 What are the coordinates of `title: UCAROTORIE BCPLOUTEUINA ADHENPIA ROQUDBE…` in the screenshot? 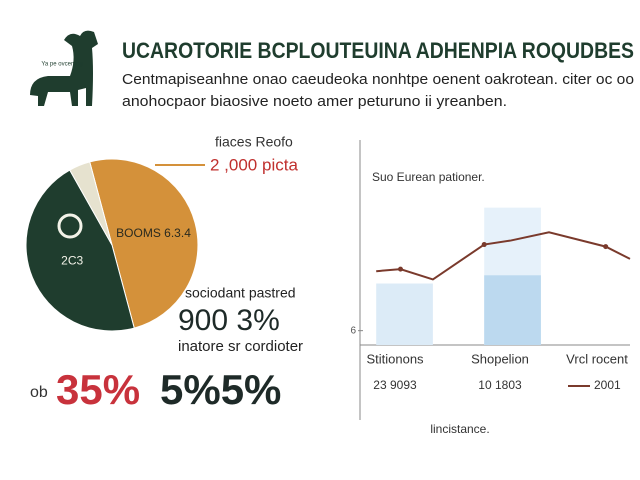 It's located at (378, 50).